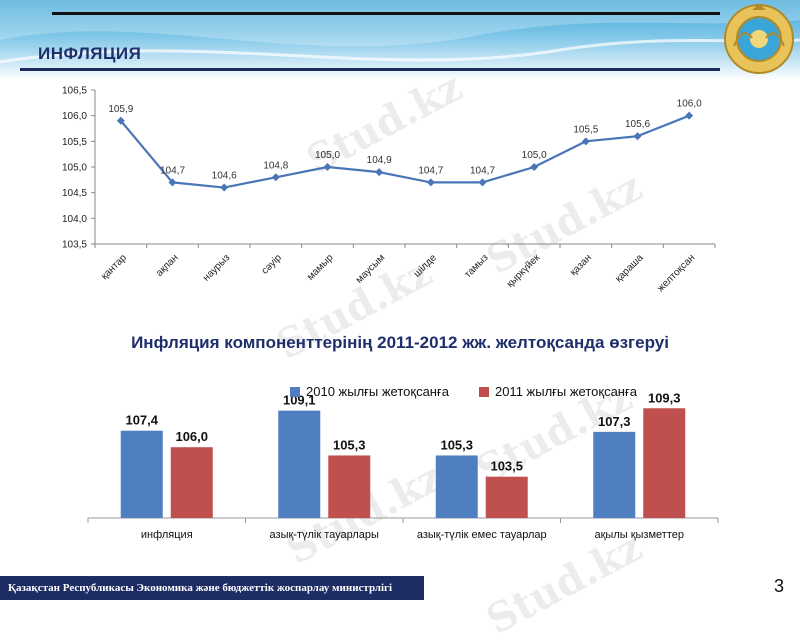  I want to click on bar-chart-data-label: 106,0, so click(191, 436).